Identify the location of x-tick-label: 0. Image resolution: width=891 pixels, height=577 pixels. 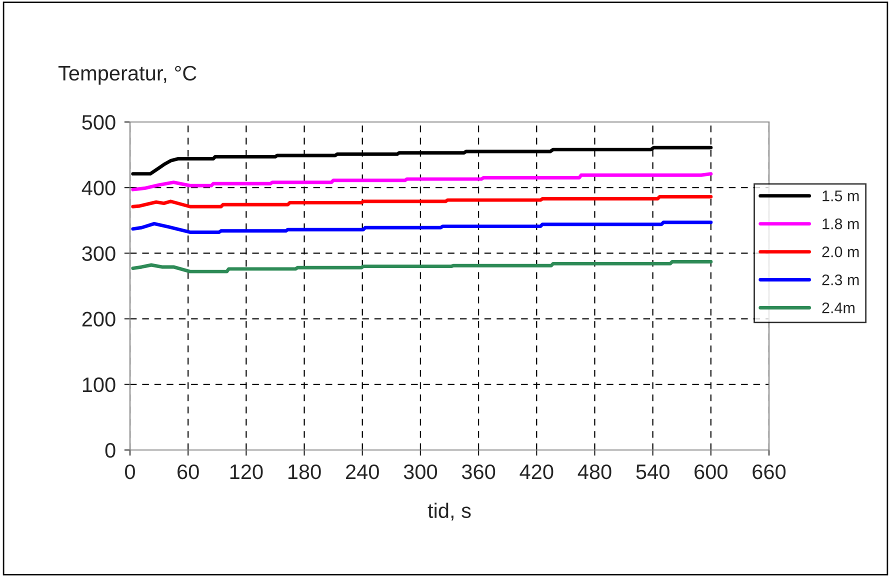
(130, 472).